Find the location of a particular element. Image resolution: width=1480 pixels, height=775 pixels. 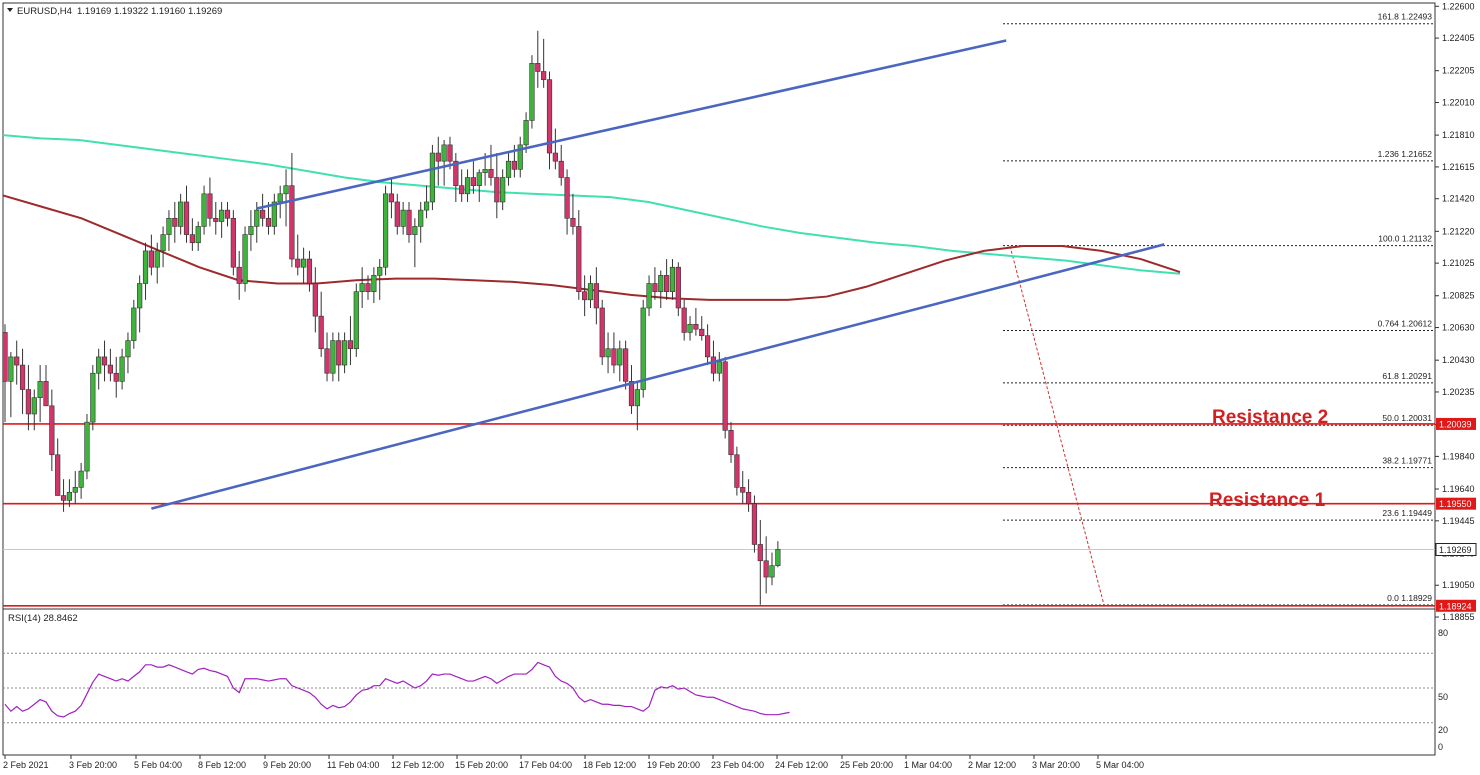

price-tick-label: 1.20430 is located at coordinates (1458, 360).